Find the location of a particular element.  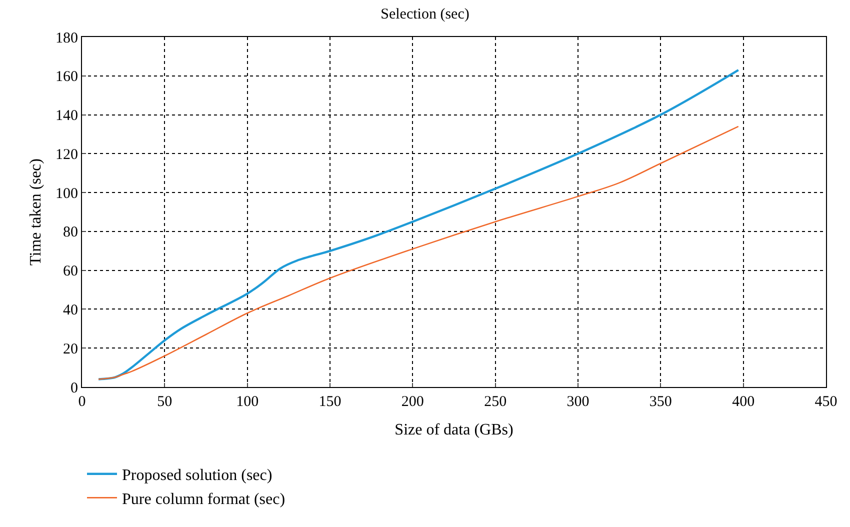

y-tick-label: 140 is located at coordinates (67, 116).